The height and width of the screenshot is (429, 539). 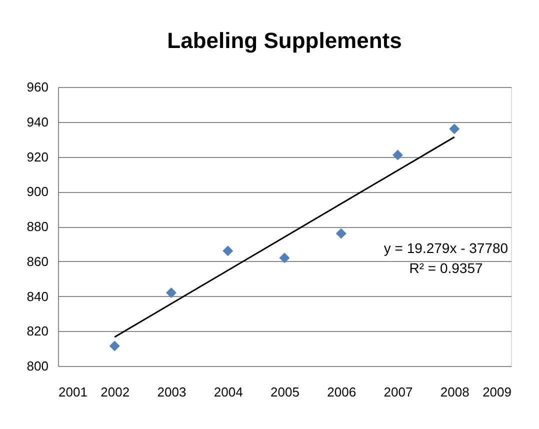 What do you see at coordinates (497, 392) in the screenshot?
I see `x-tick-label: 2009` at bounding box center [497, 392].